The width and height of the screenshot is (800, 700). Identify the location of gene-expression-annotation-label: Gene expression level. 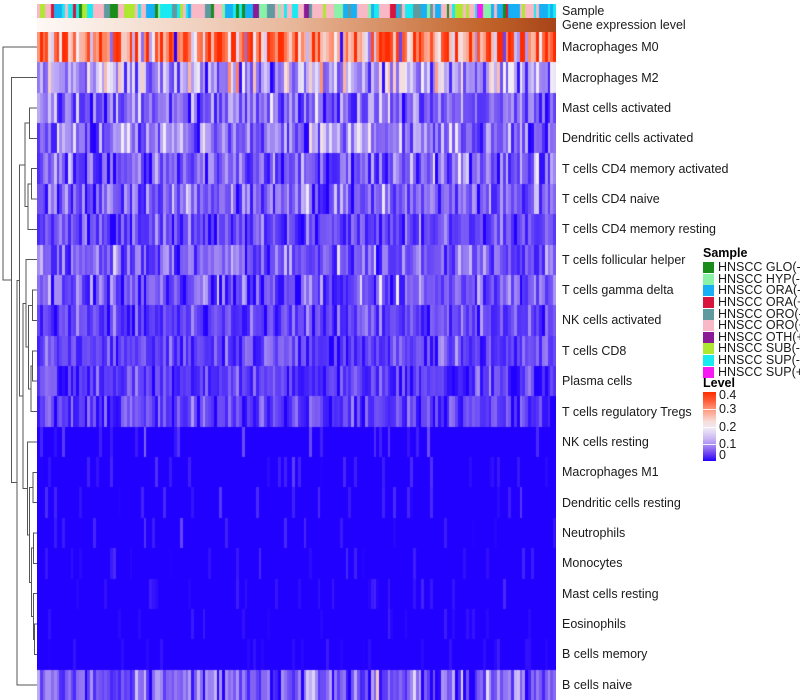
(624, 25).